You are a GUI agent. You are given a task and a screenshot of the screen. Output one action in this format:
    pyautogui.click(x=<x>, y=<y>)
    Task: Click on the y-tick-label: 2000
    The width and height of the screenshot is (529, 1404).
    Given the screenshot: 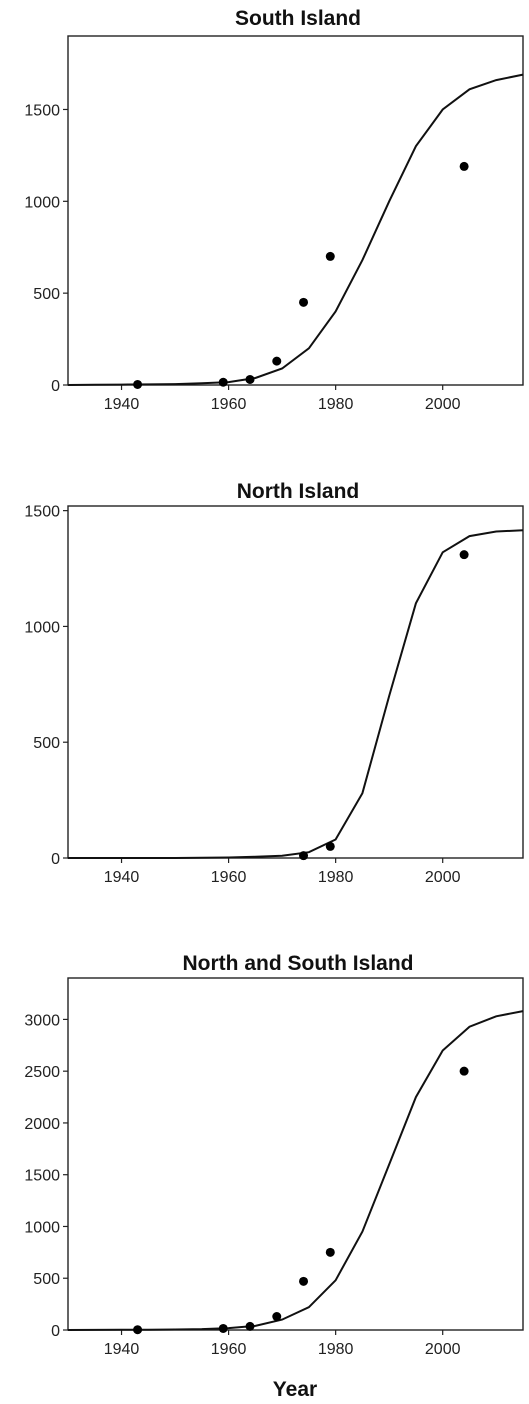 What is the action you would take?
    pyautogui.click(x=42, y=1124)
    